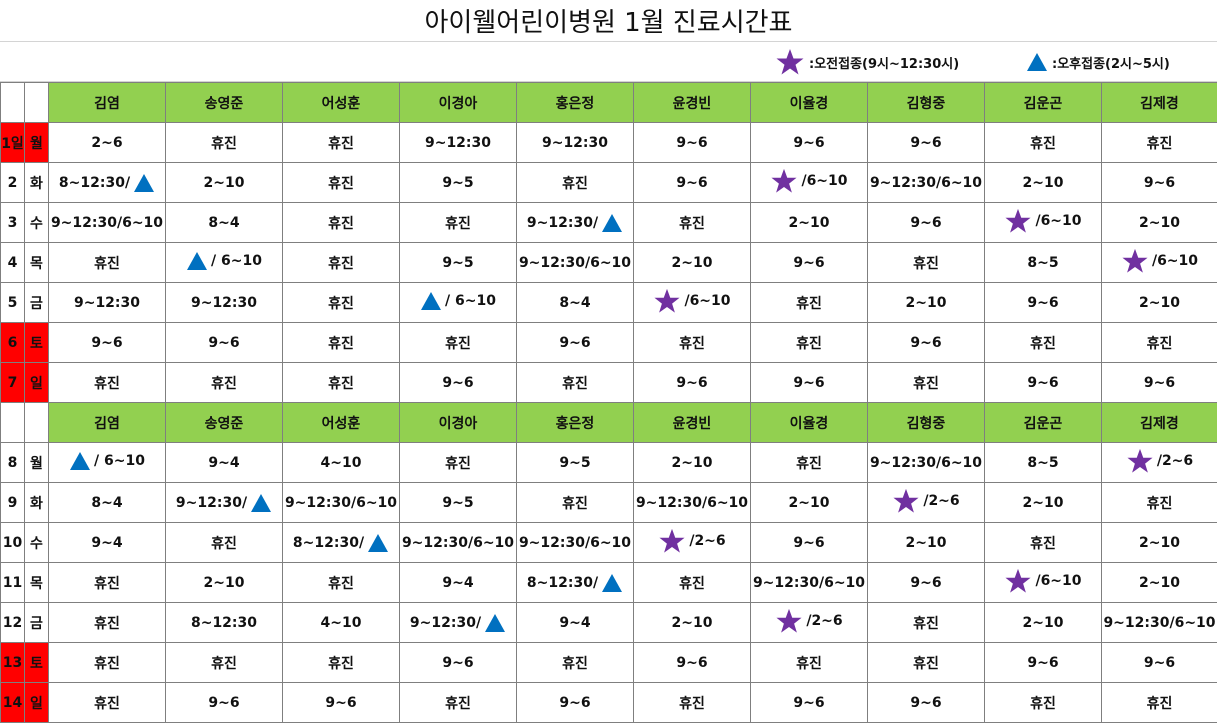 The image size is (1217, 723). I want to click on schedule-cell-content: / 6~10, so click(224, 261).